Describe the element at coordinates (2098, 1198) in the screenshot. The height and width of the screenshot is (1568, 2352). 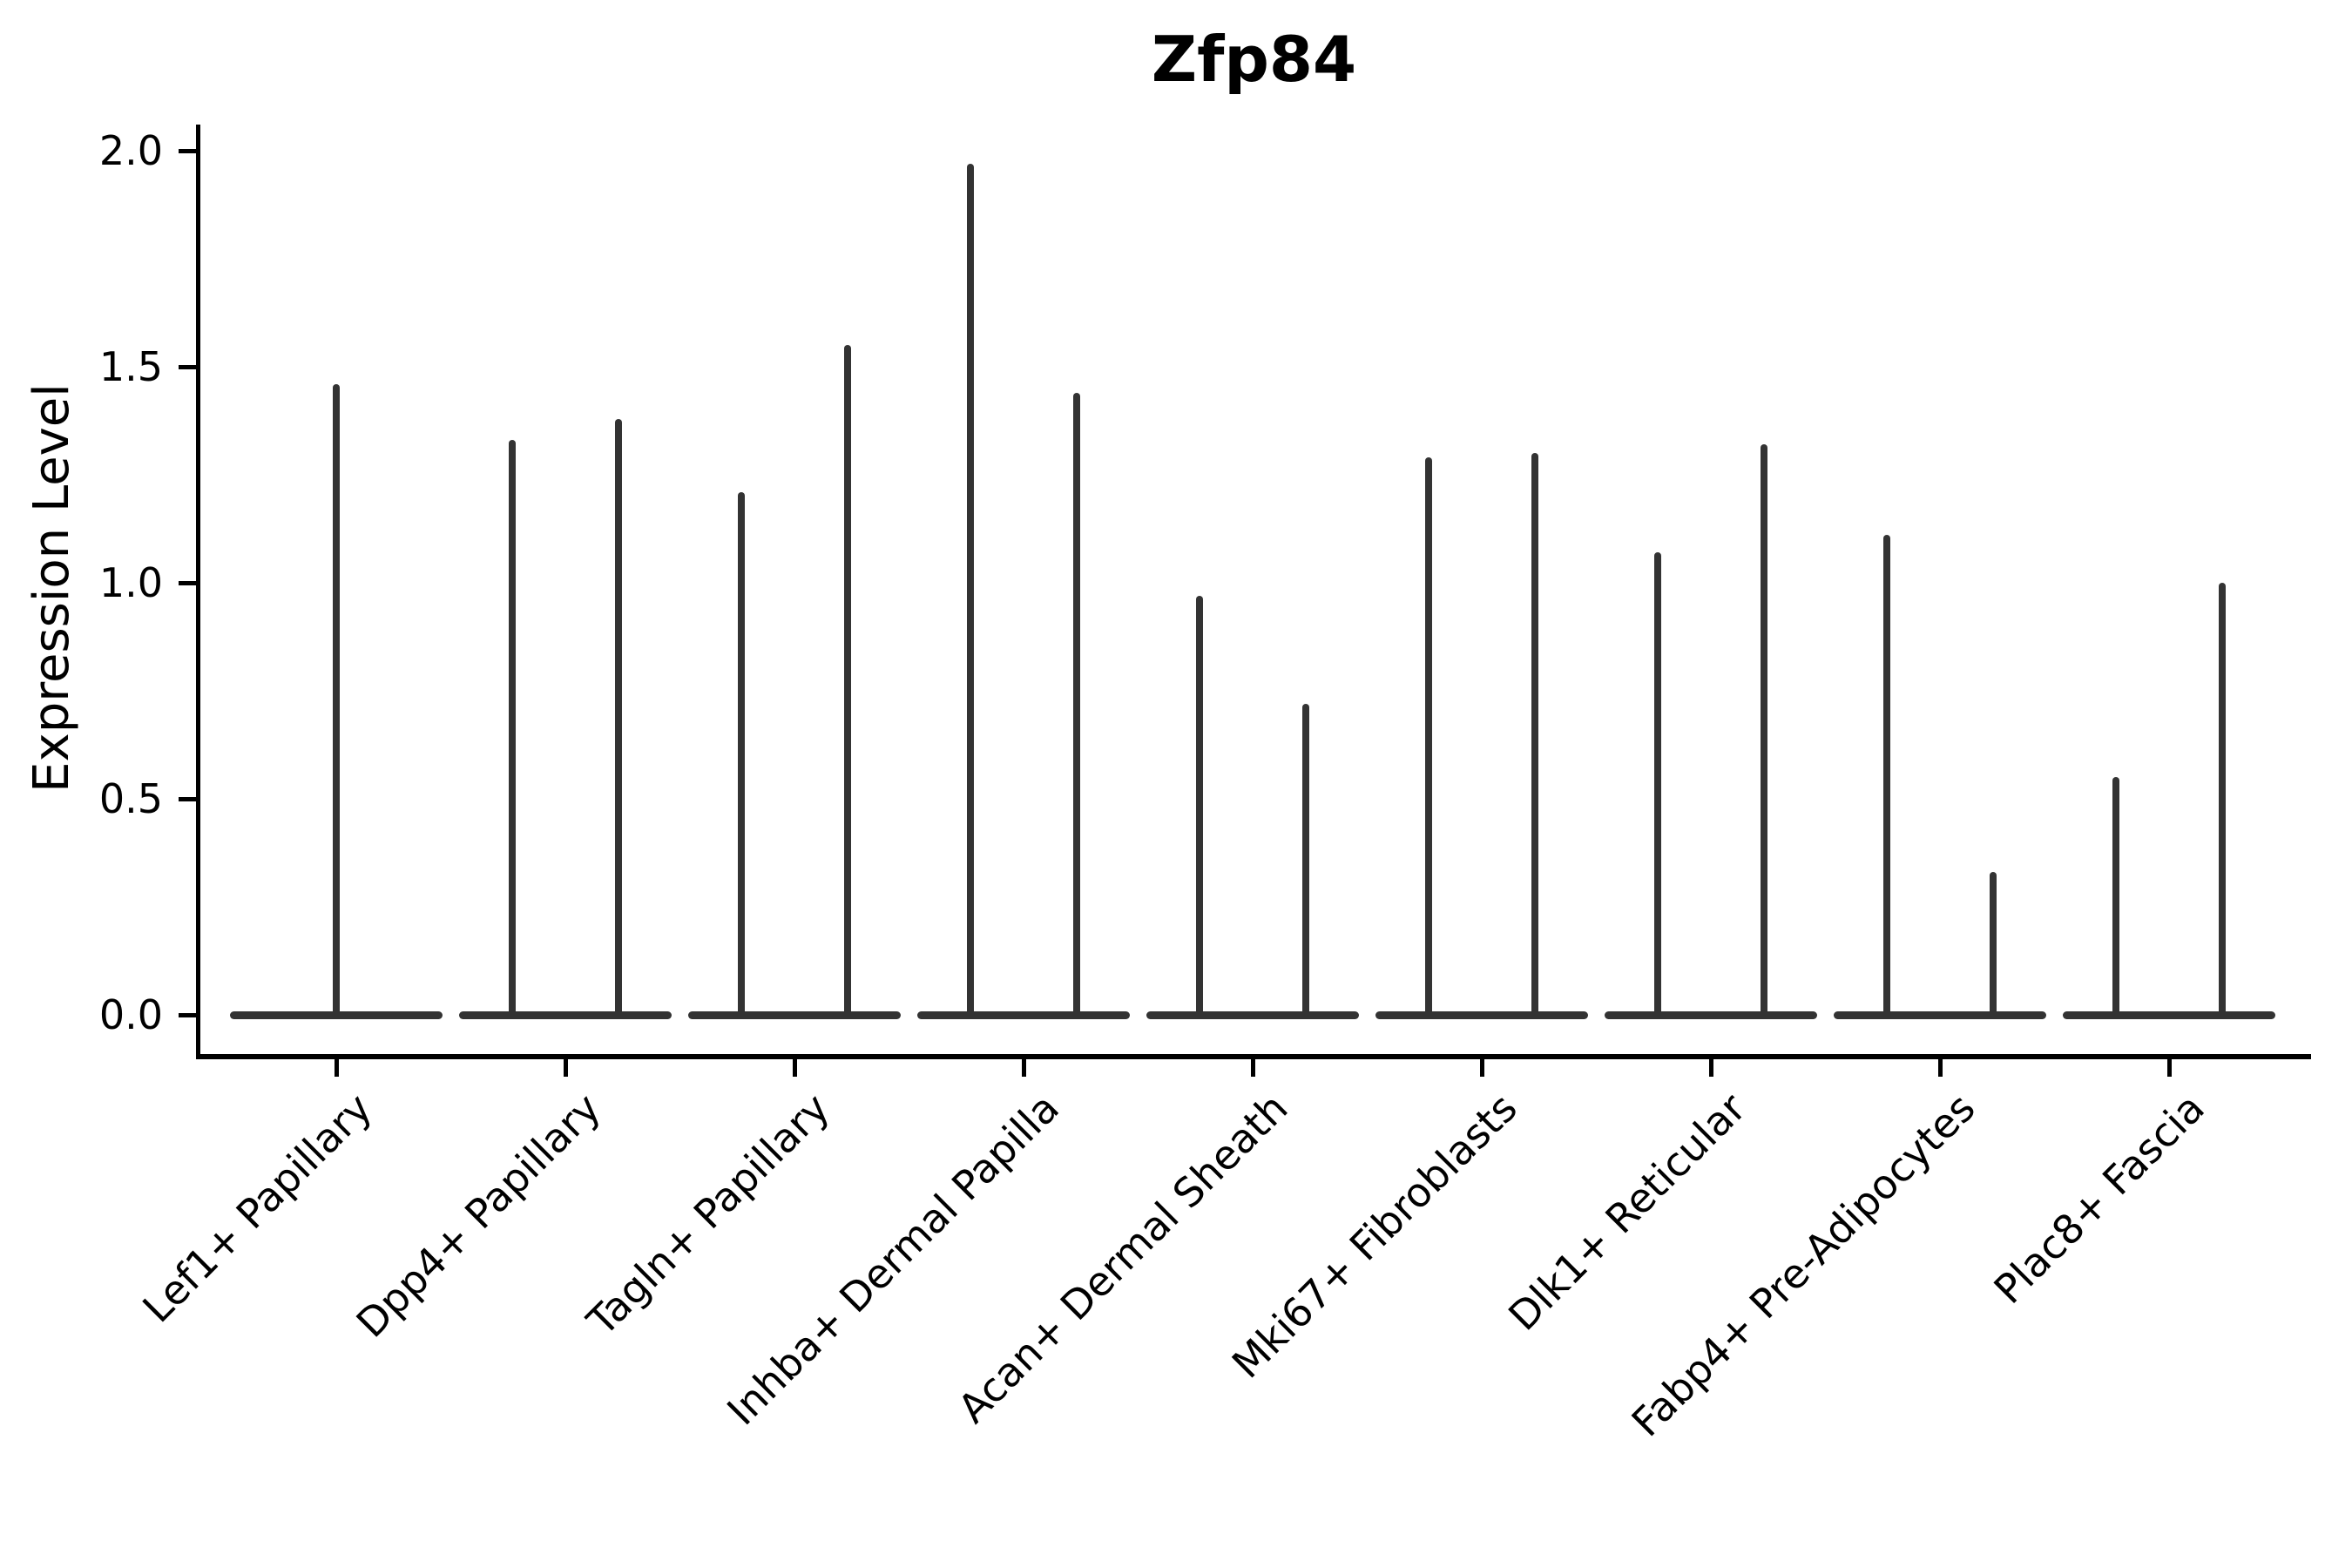
I see `x-tick-label: Plac8+ Fascia` at that location.